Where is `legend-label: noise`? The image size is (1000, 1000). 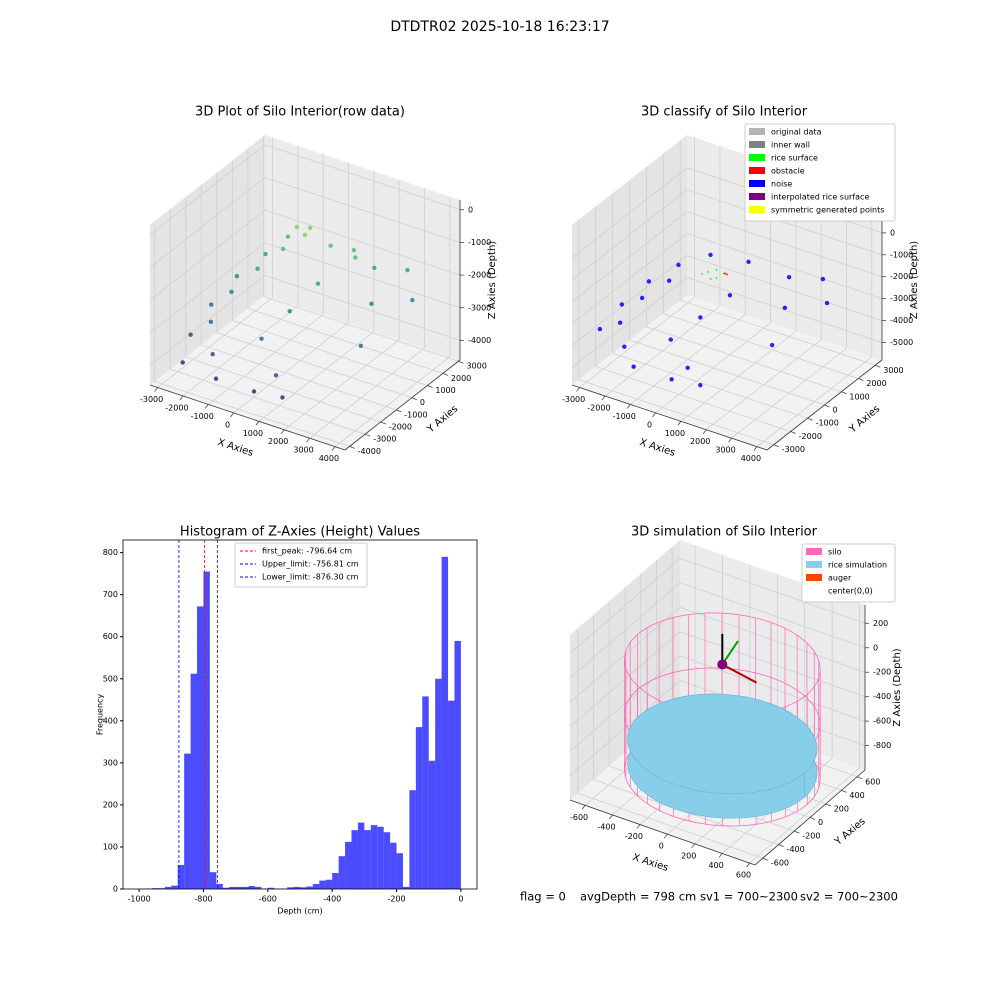 legend-label: noise is located at coordinates (781, 184).